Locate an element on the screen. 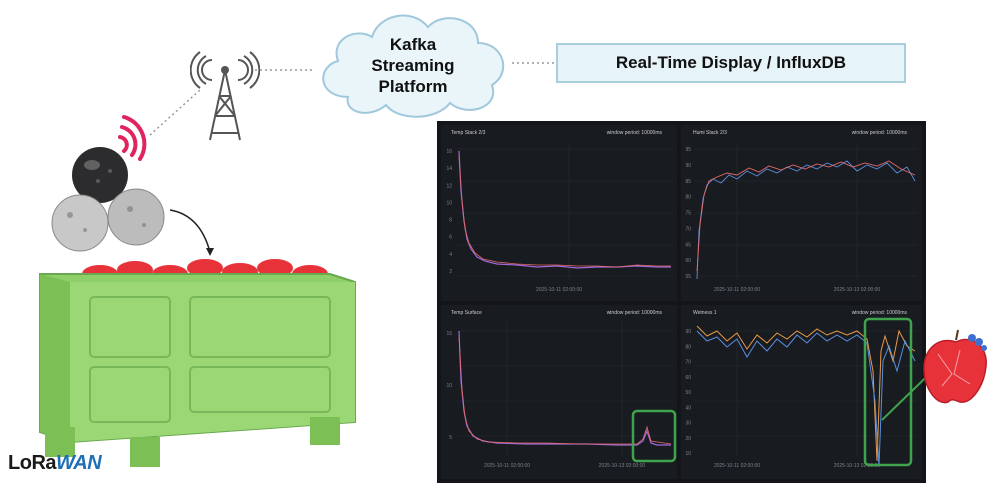 This screenshot has height=492, width=1000. kafka-cloud: Kafka Streaming Platform is located at coordinates (413, 66).